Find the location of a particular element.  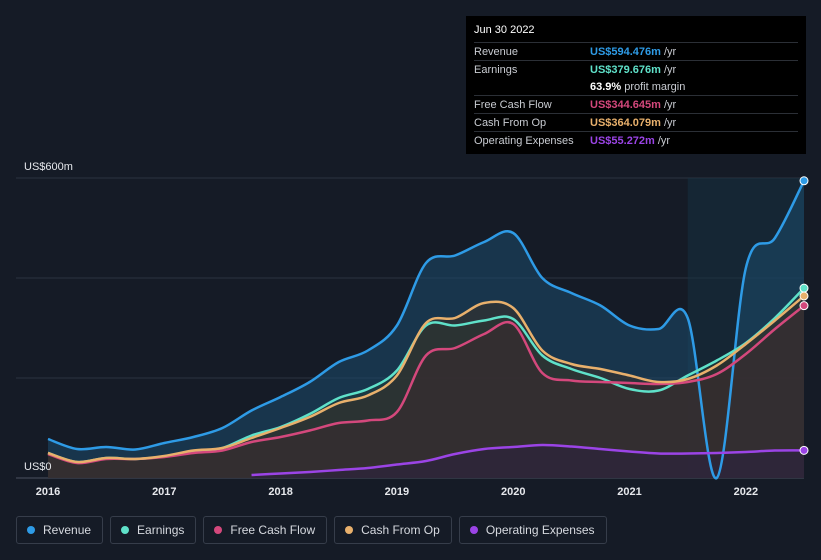

x-tick-label: 2021 is located at coordinates (629, 492).